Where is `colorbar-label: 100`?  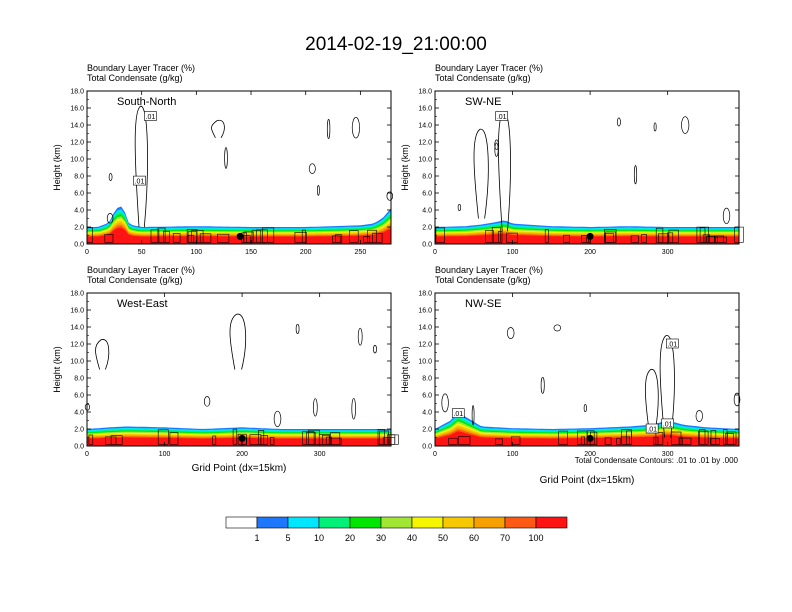
colorbar-label: 100 is located at coordinates (535, 538).